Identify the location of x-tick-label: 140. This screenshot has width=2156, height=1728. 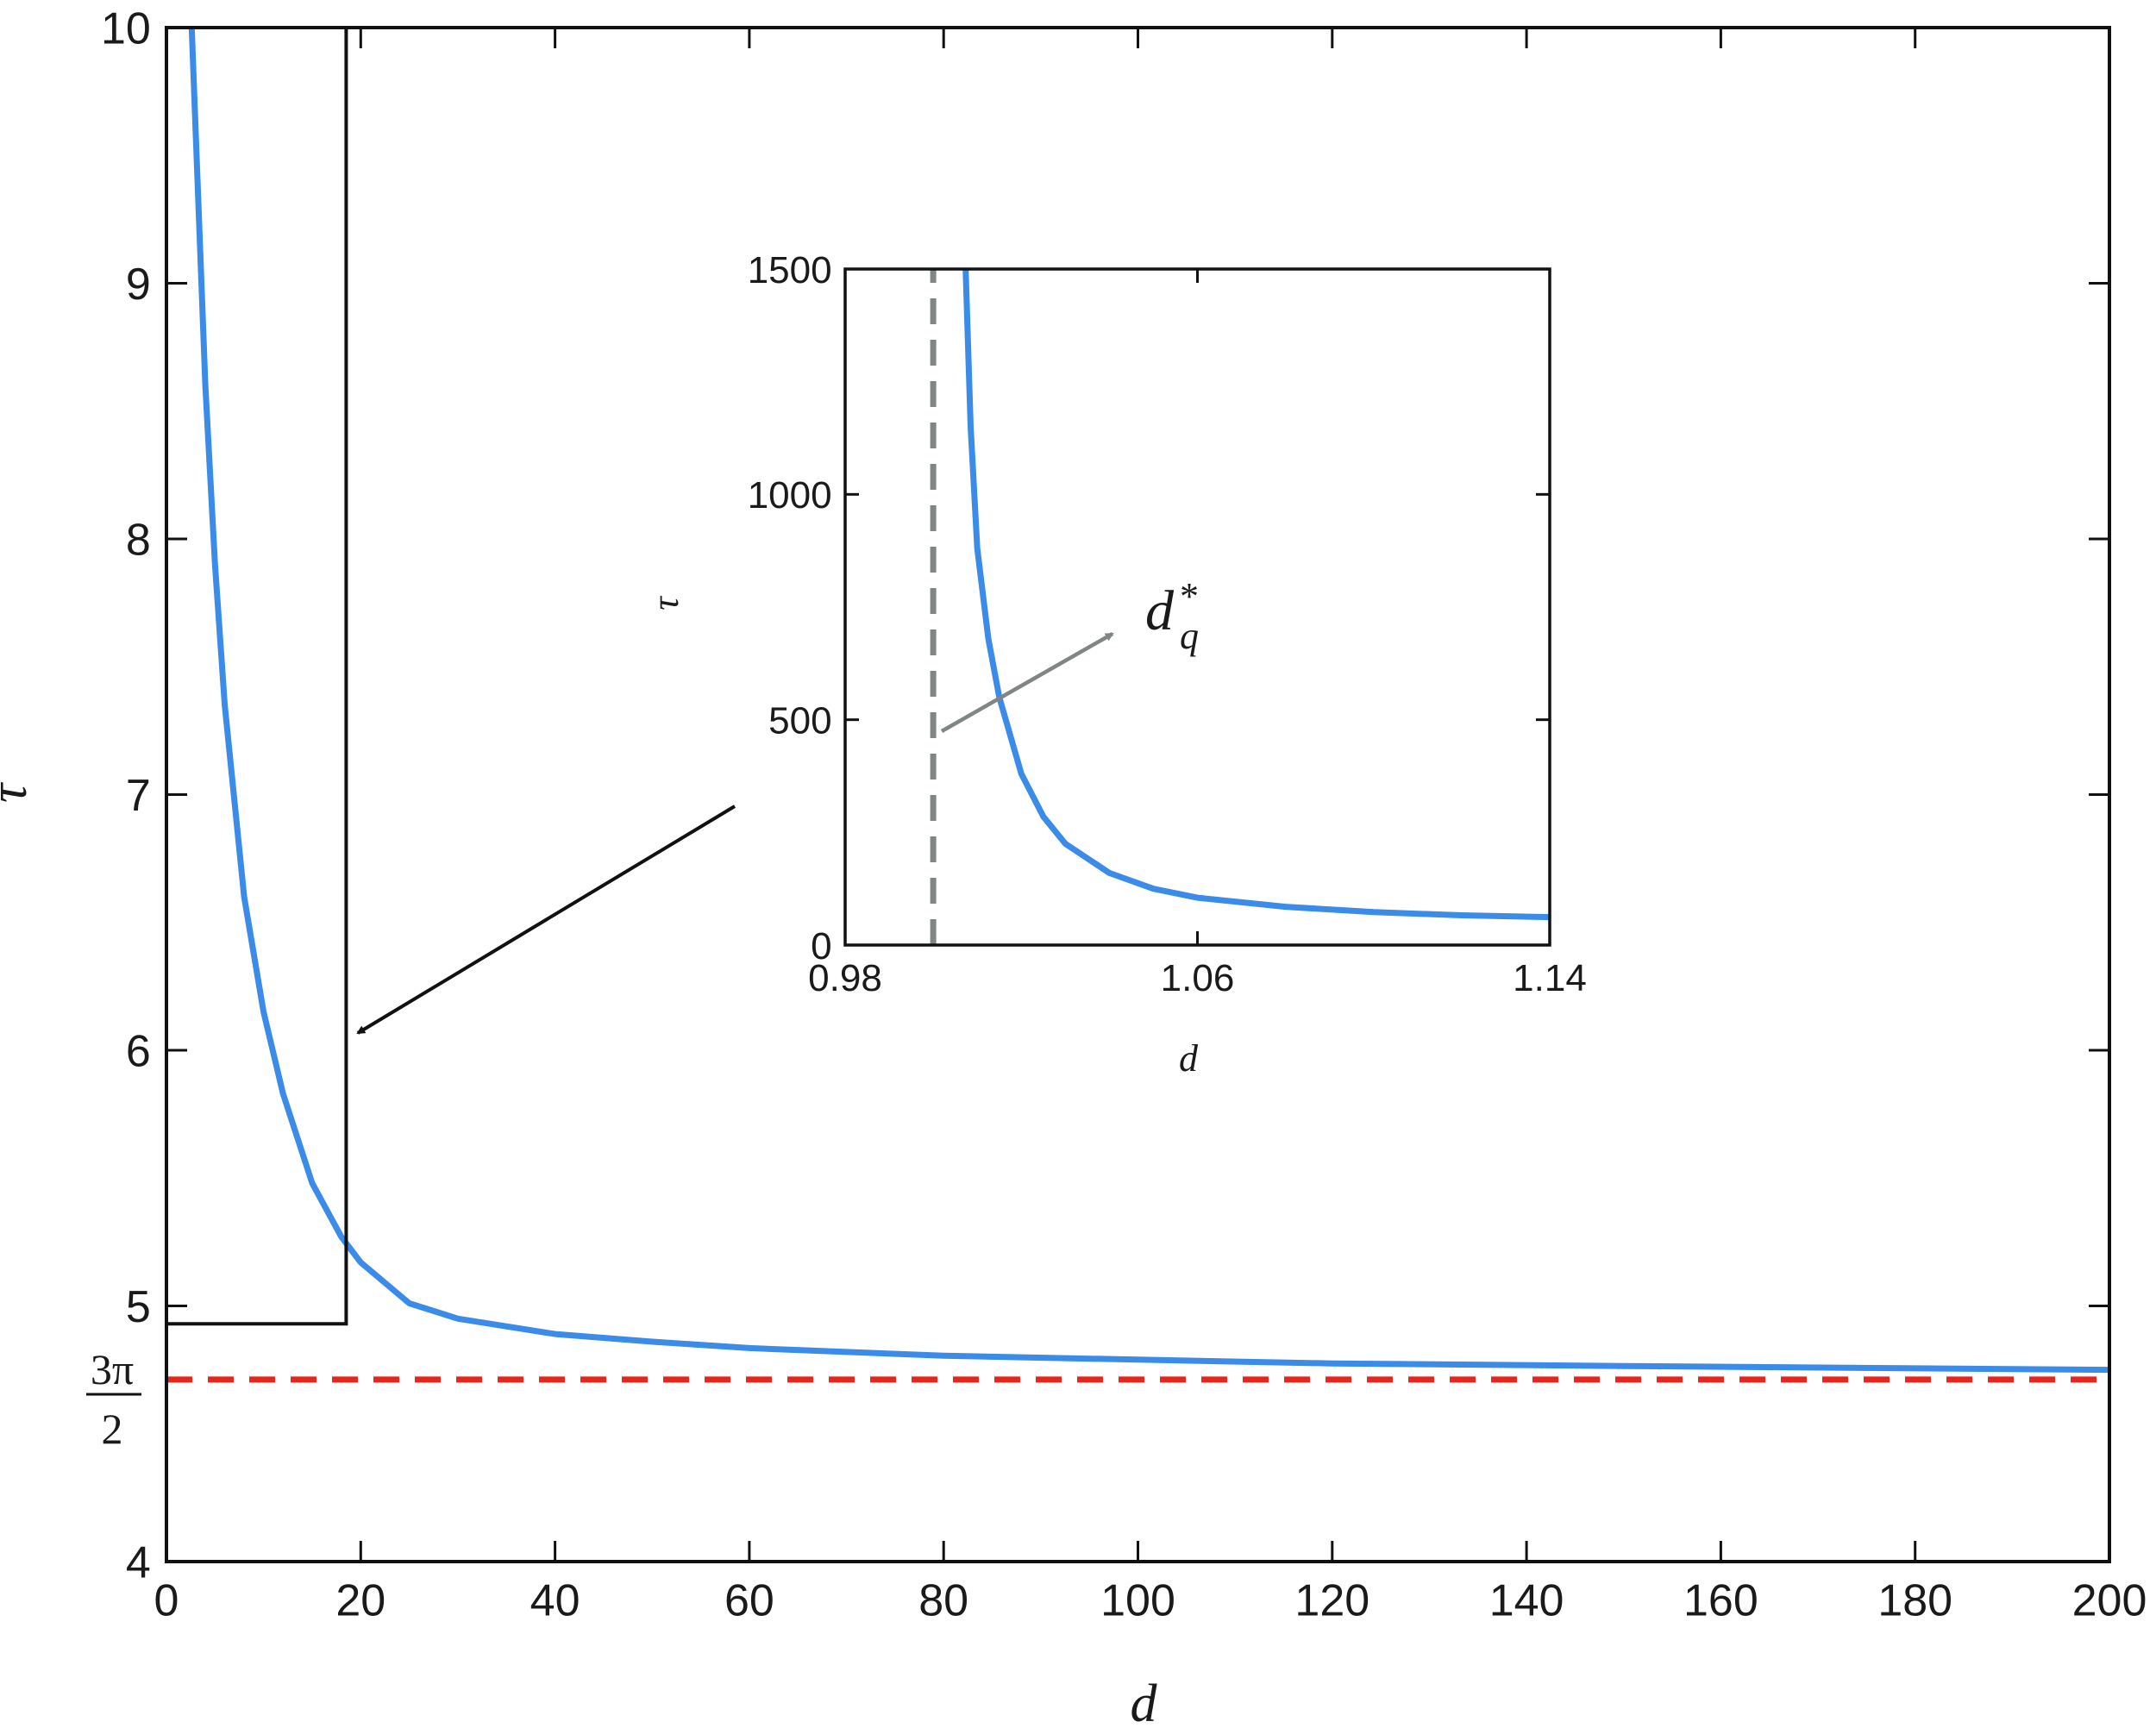
(1526, 1600).